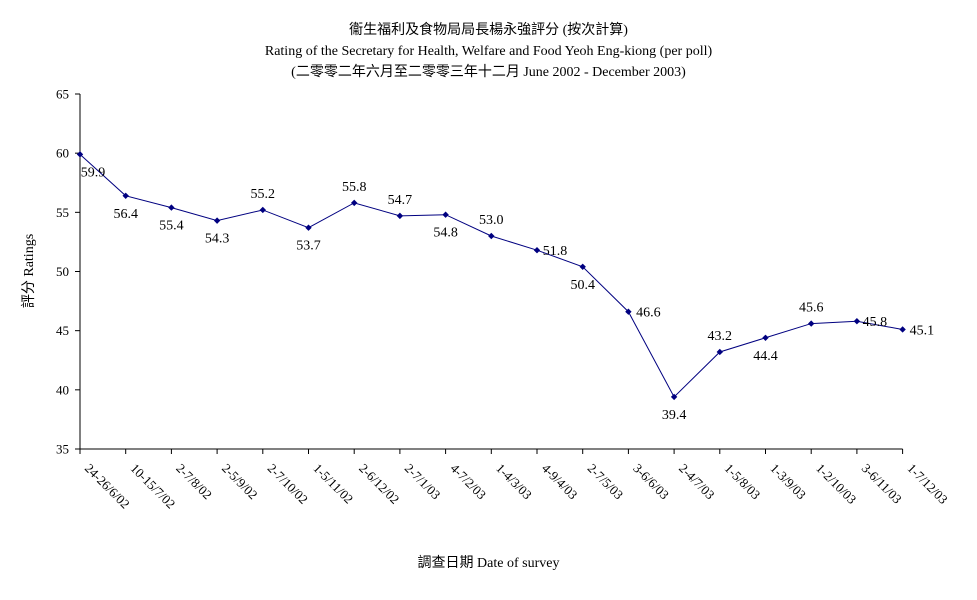 Image resolution: width=977 pixels, height=600 pixels. What do you see at coordinates (488, 563) in the screenshot?
I see `x-axis-title: 調查日期 Date of survey` at bounding box center [488, 563].